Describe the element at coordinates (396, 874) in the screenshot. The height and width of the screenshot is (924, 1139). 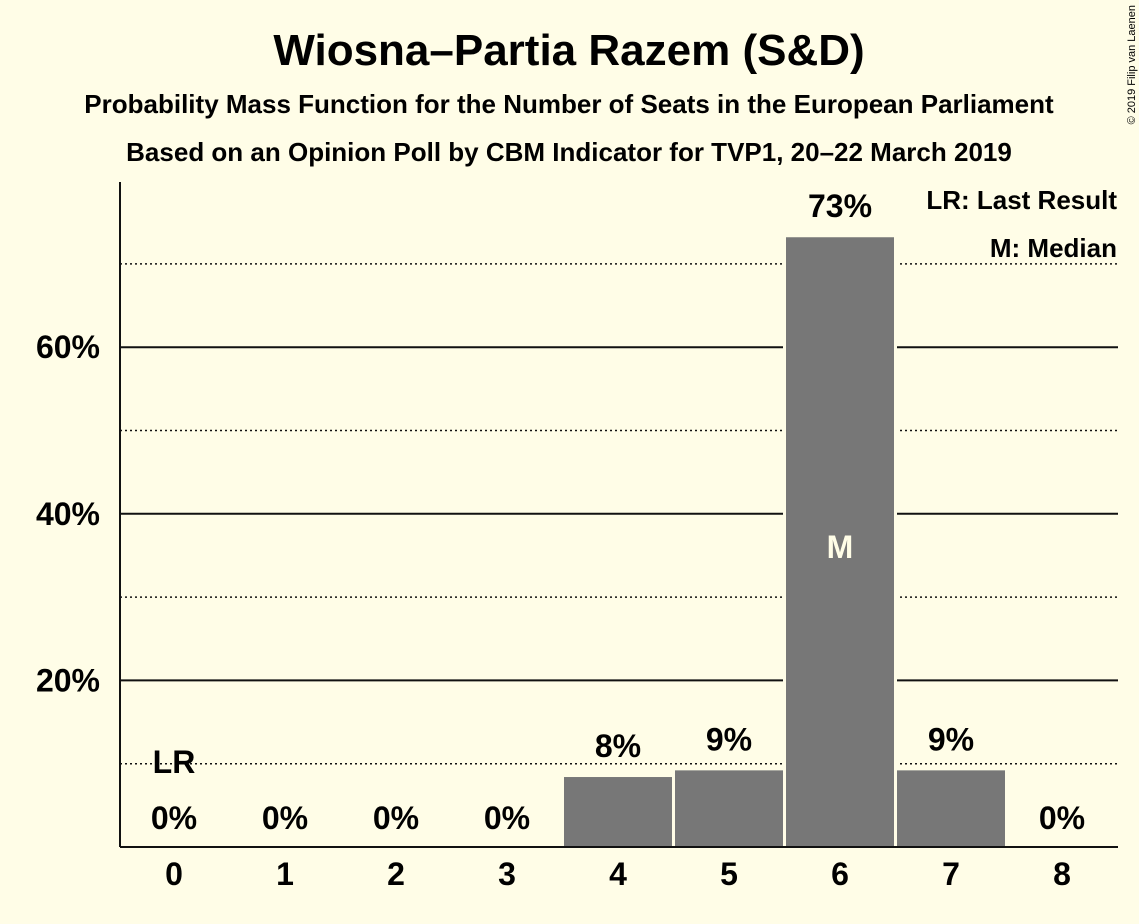
I see `x-tick-label: 2` at that location.